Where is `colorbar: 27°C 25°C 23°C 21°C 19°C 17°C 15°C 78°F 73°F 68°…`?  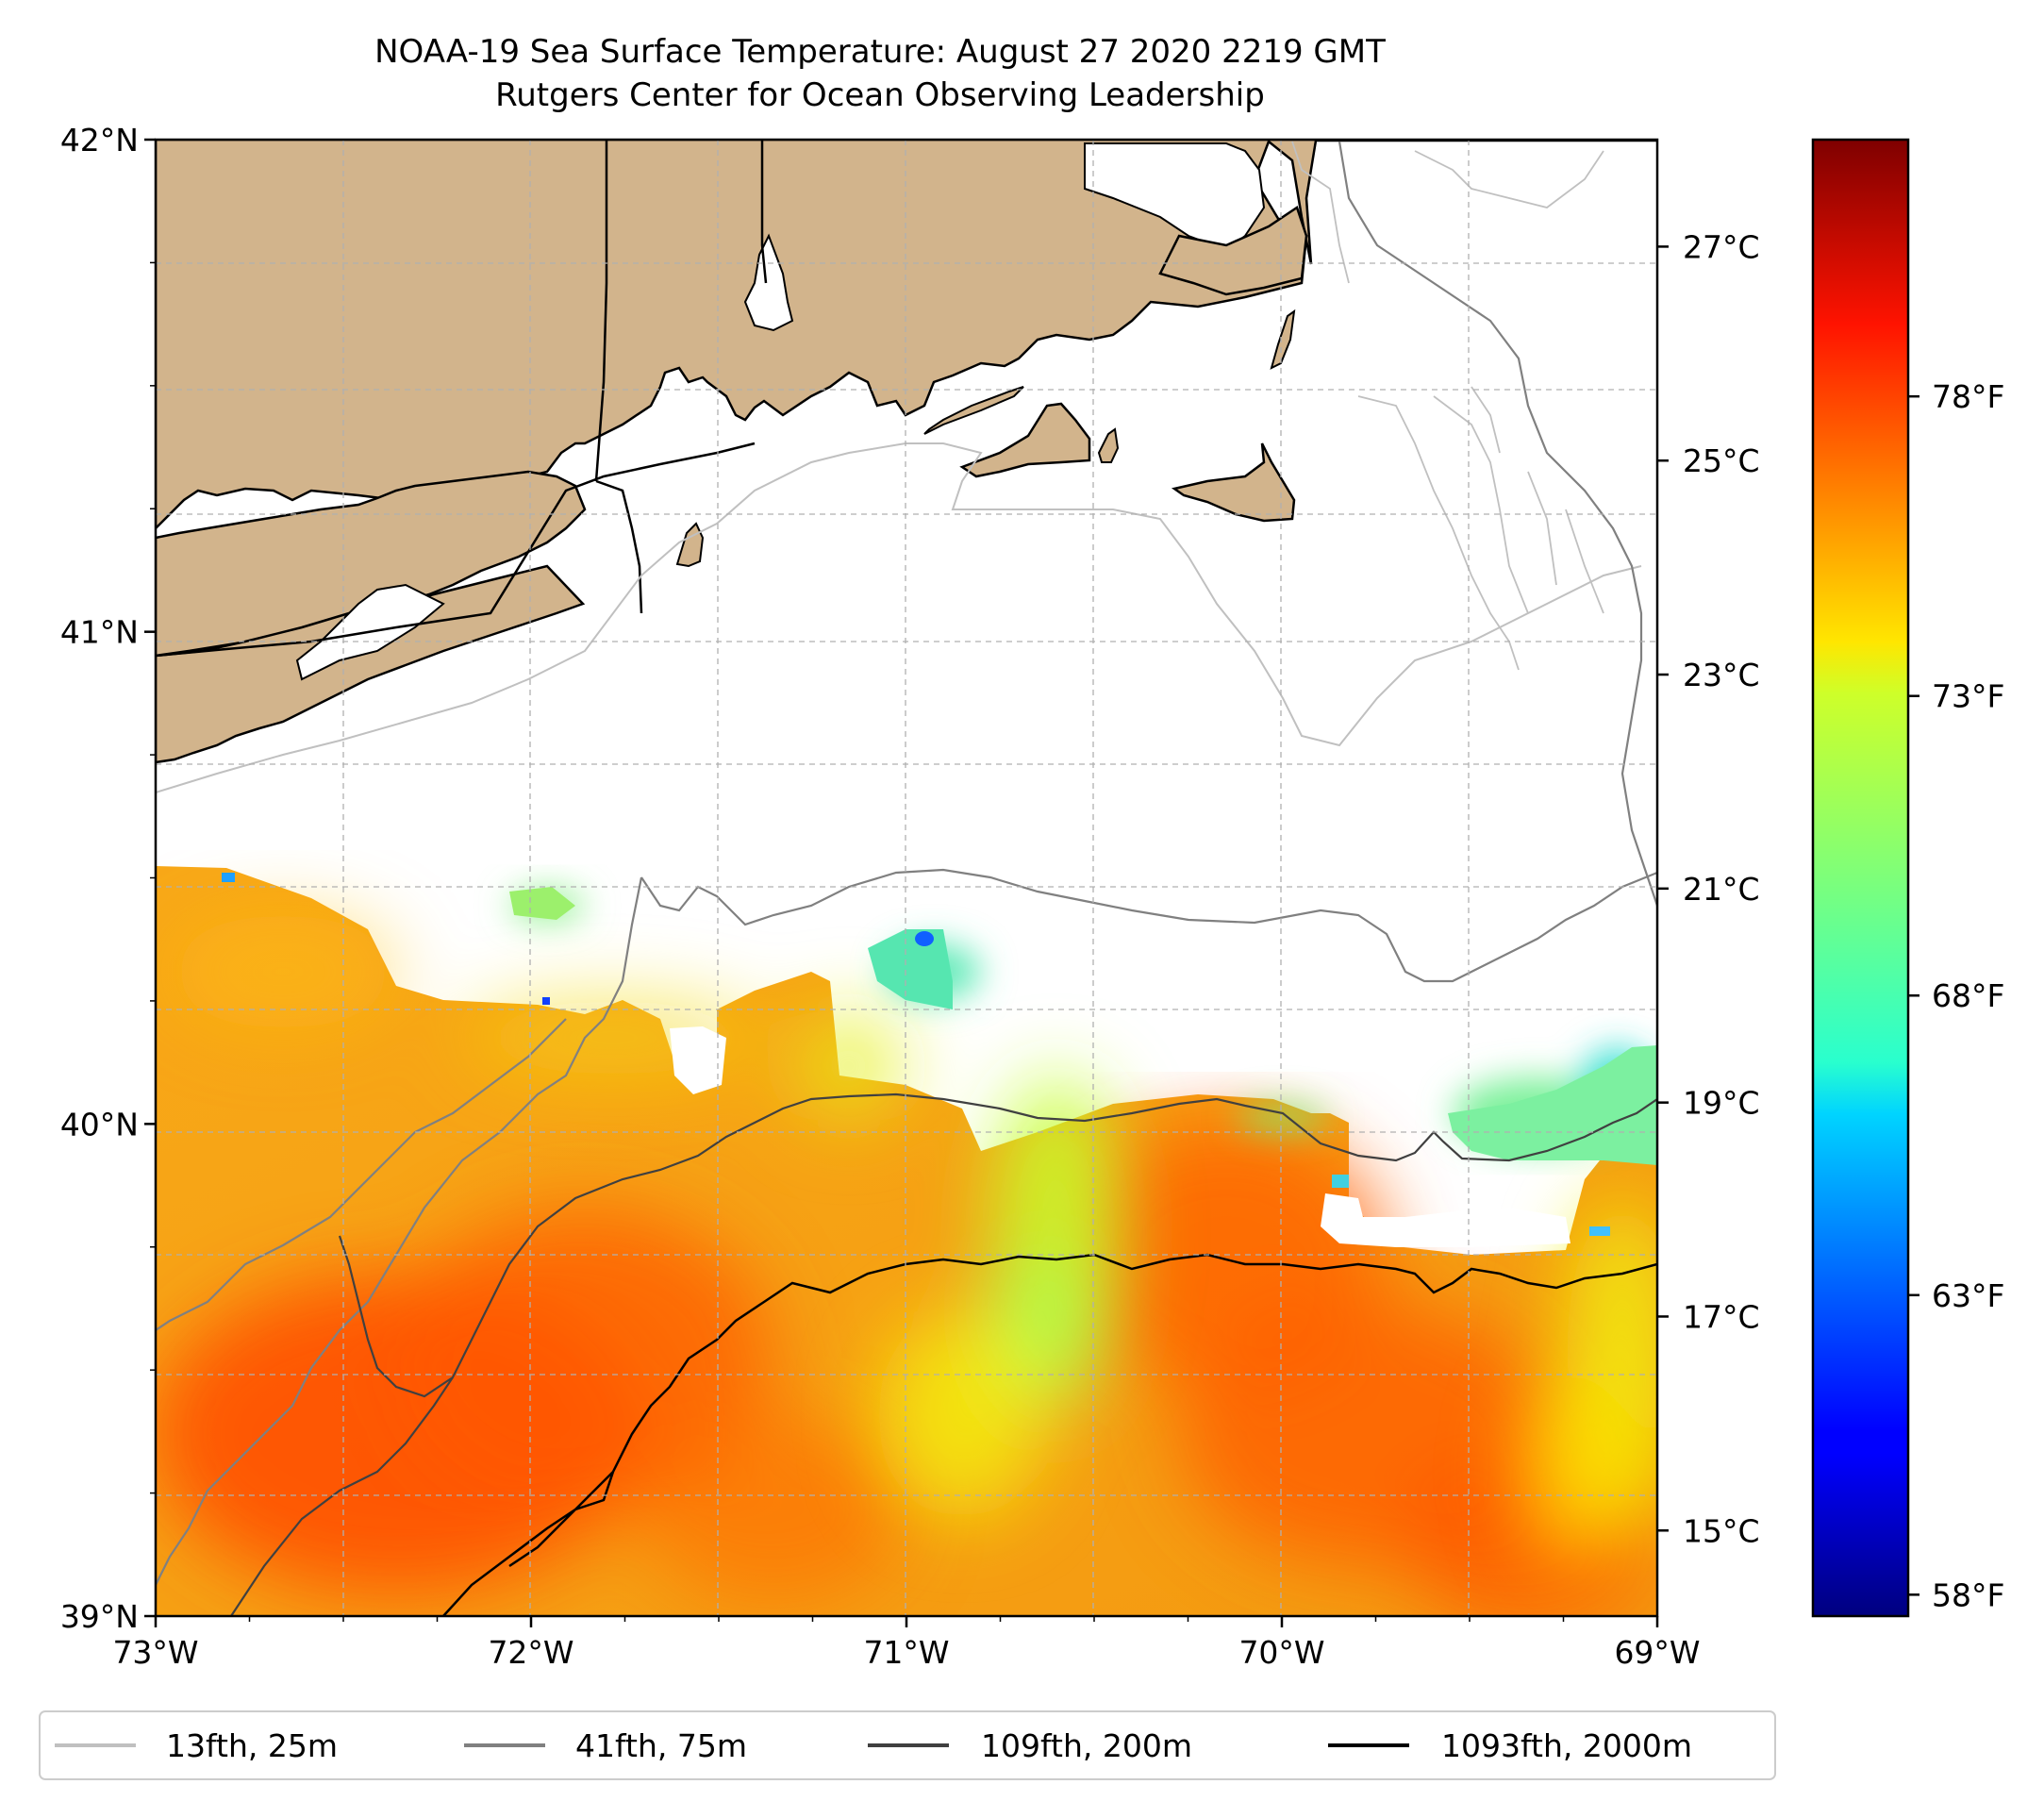
colorbar: 27°C 25°C 23°C 21°C 19°C 17°C 15°C 78°F 73°F 68°… is located at coordinates (1830, 878).